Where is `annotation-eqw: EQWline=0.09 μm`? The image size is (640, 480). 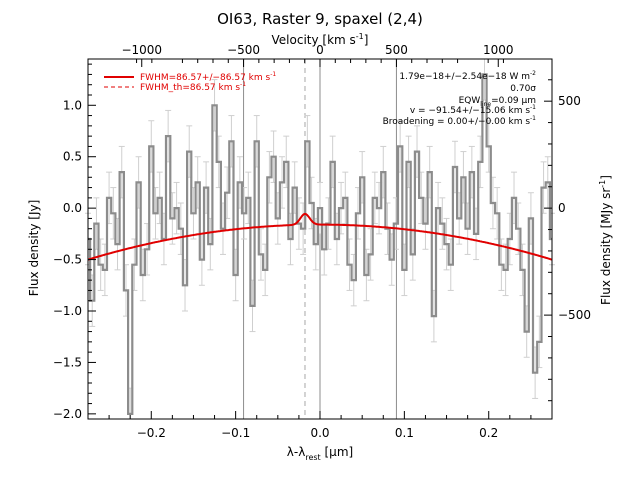
annotation-eqw: EQWline=0.09 μm is located at coordinates (497, 102).